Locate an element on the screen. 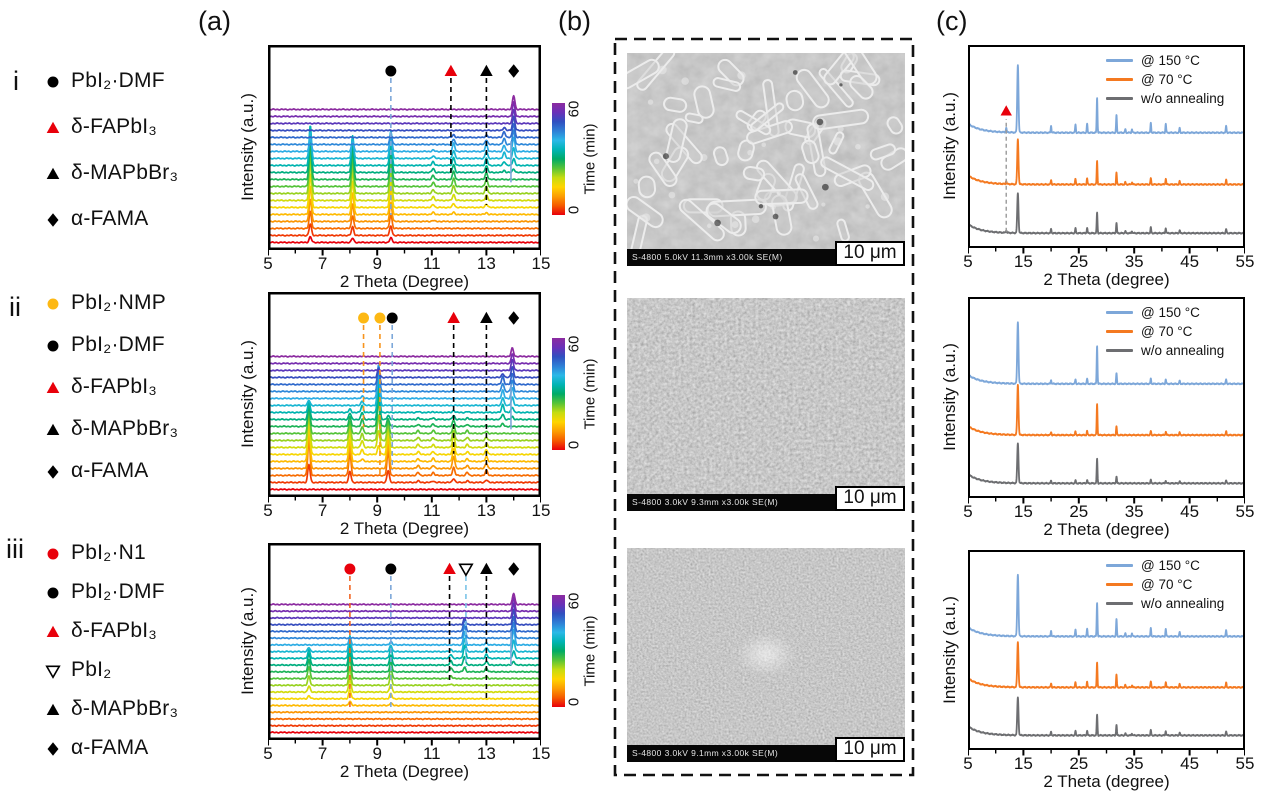 This screenshot has height=794, width=1269. xrd-stack-c-i is located at coordinates (1106, 152).